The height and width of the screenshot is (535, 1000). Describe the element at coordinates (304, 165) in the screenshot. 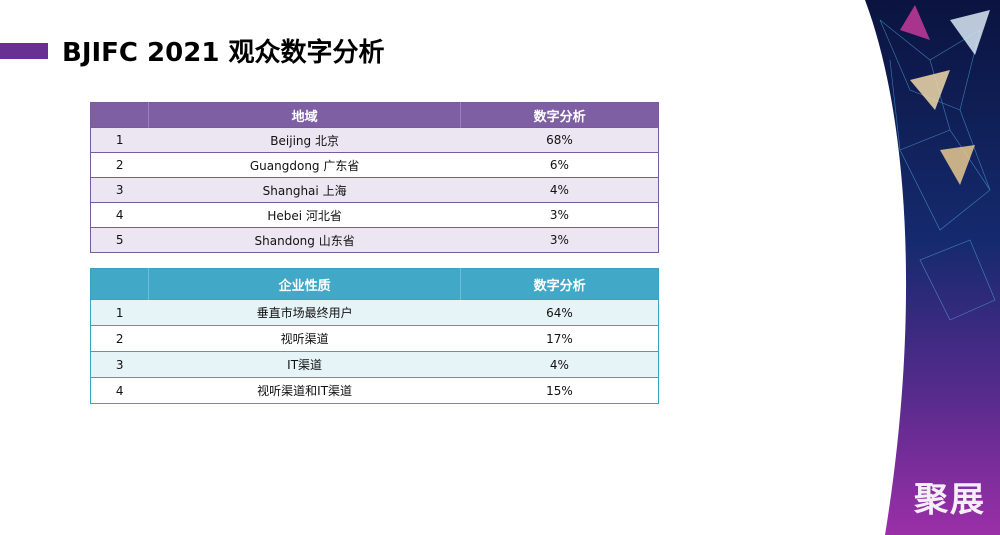

I see `row-region: Guangdong 广东省` at that location.